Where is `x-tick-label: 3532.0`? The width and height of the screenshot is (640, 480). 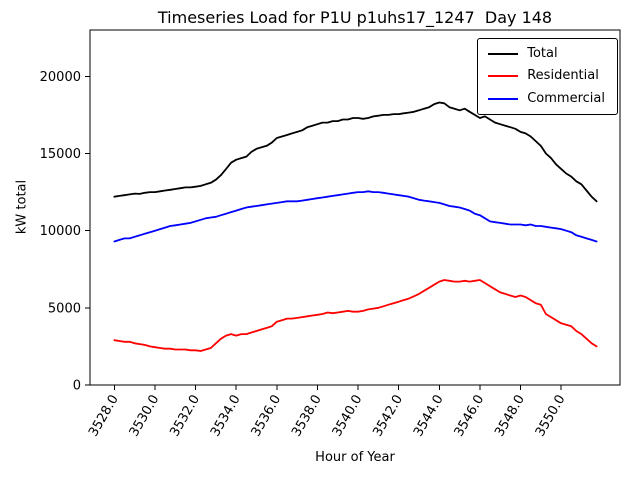 x-tick-label: 3532.0 is located at coordinates (185, 416).